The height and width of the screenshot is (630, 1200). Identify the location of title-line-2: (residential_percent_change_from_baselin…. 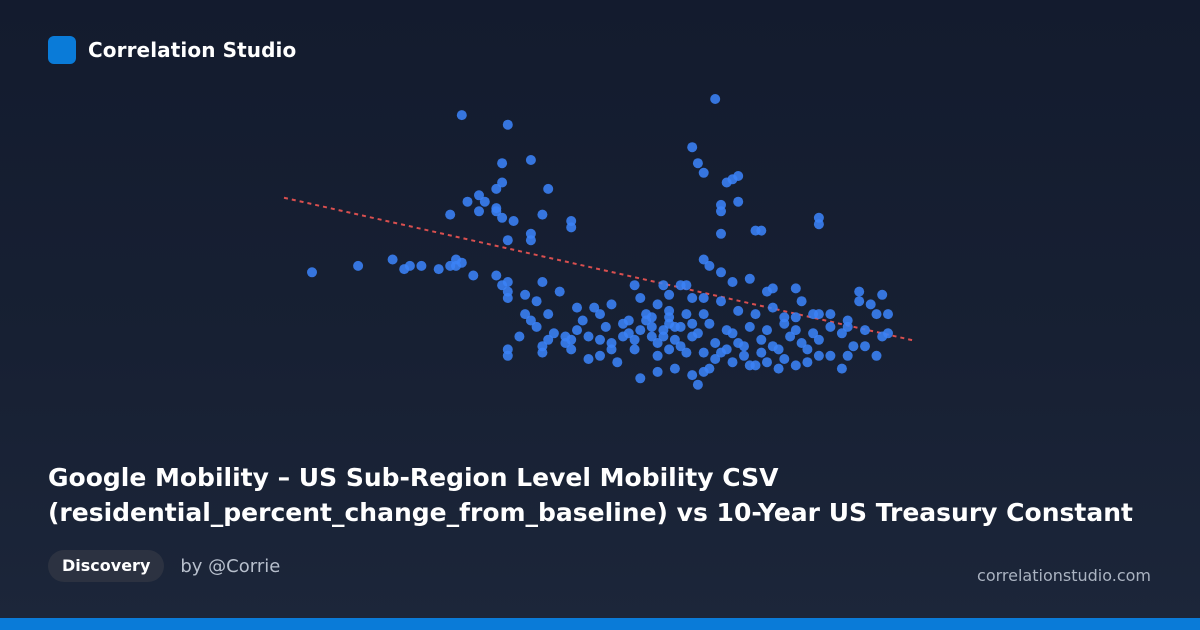
(590, 512).